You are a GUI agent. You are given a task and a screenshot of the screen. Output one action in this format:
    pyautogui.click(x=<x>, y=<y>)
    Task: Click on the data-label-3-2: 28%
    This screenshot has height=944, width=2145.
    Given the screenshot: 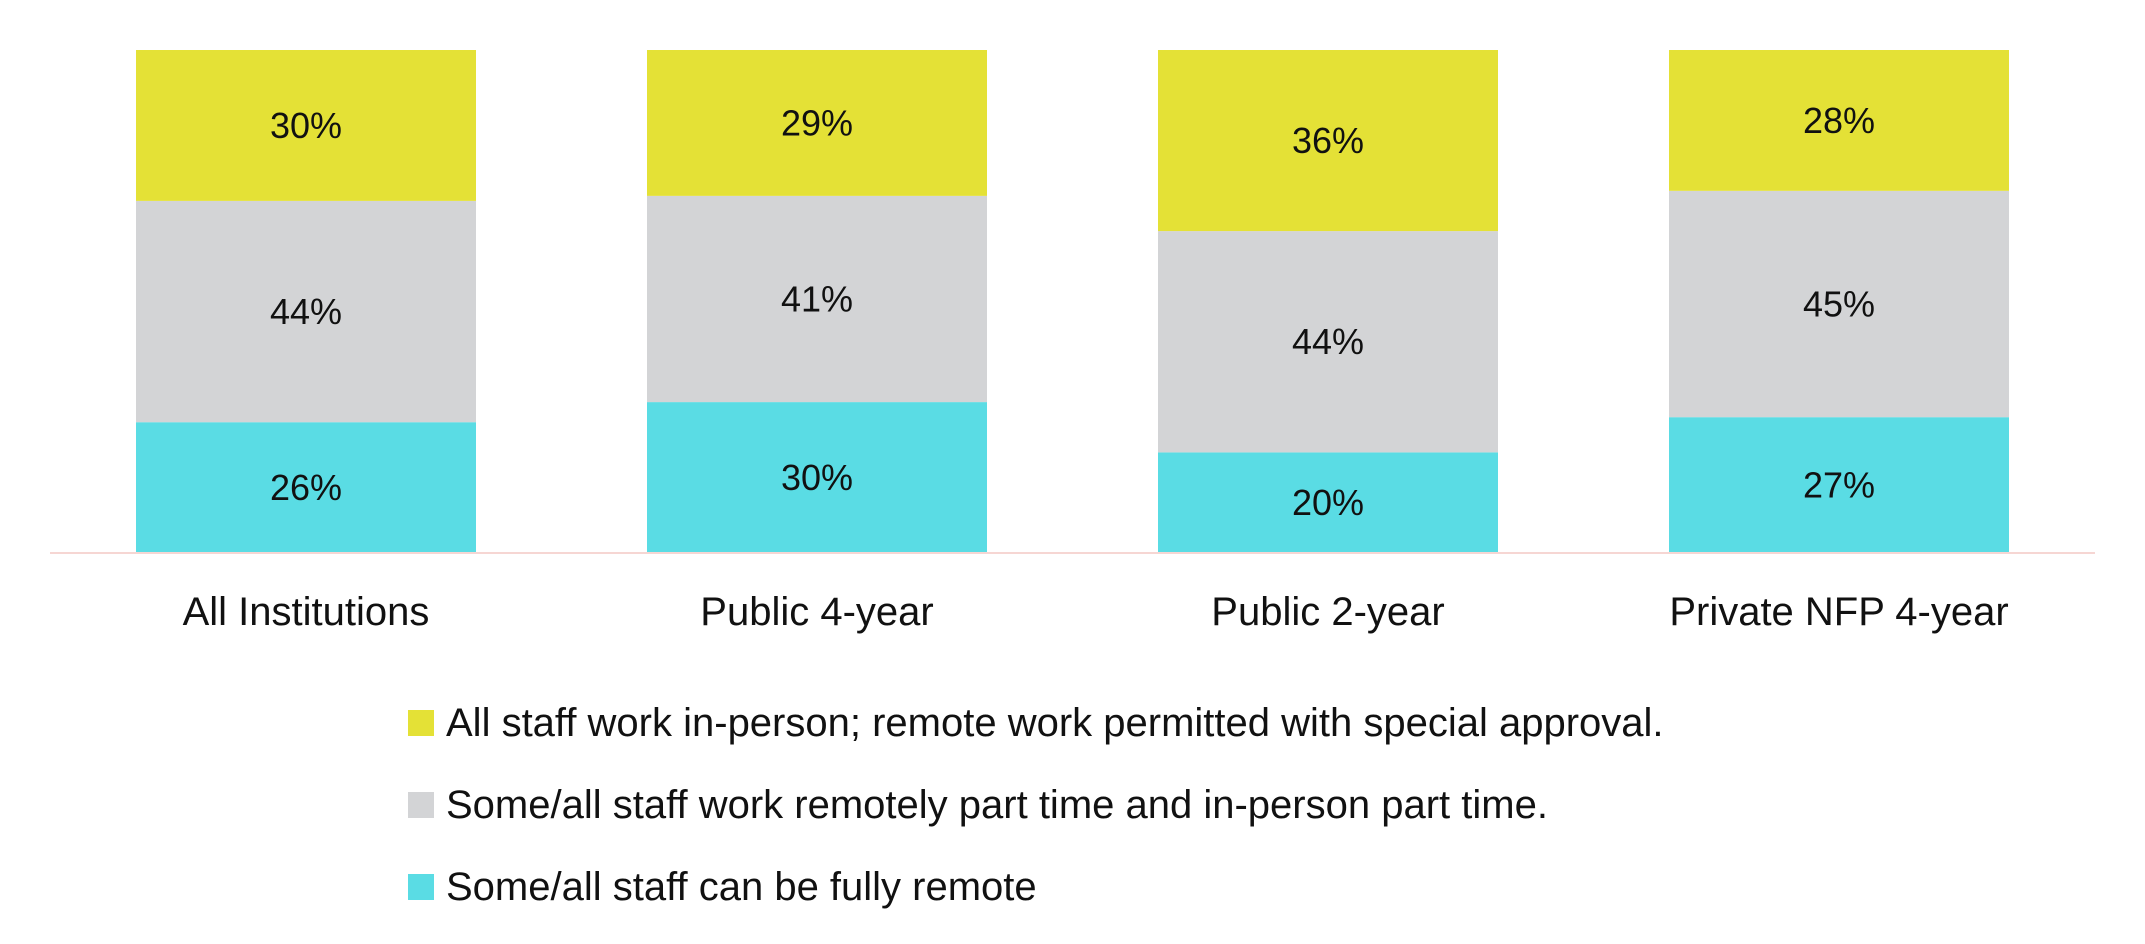 What is the action you would take?
    pyautogui.click(x=1839, y=120)
    